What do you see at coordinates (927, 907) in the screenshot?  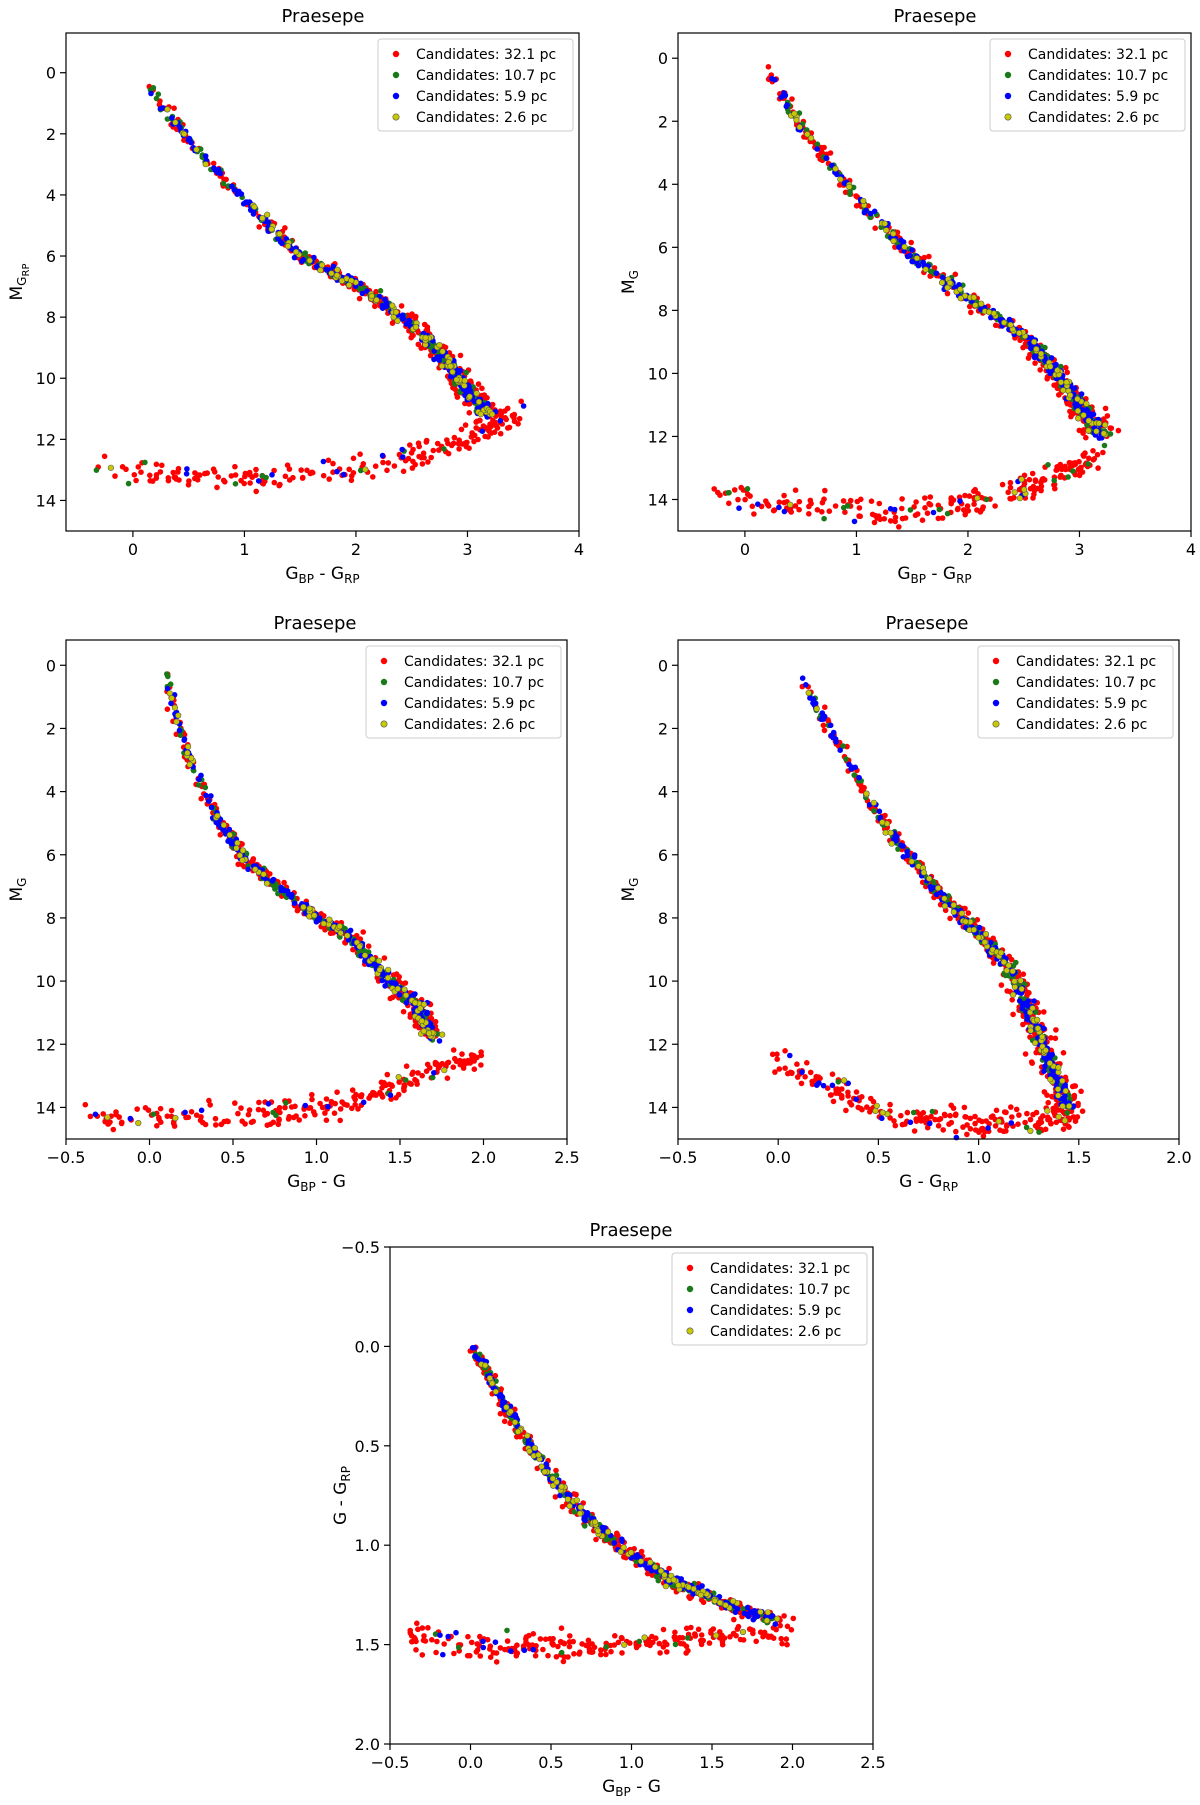 I see `panel-4-points` at bounding box center [927, 907].